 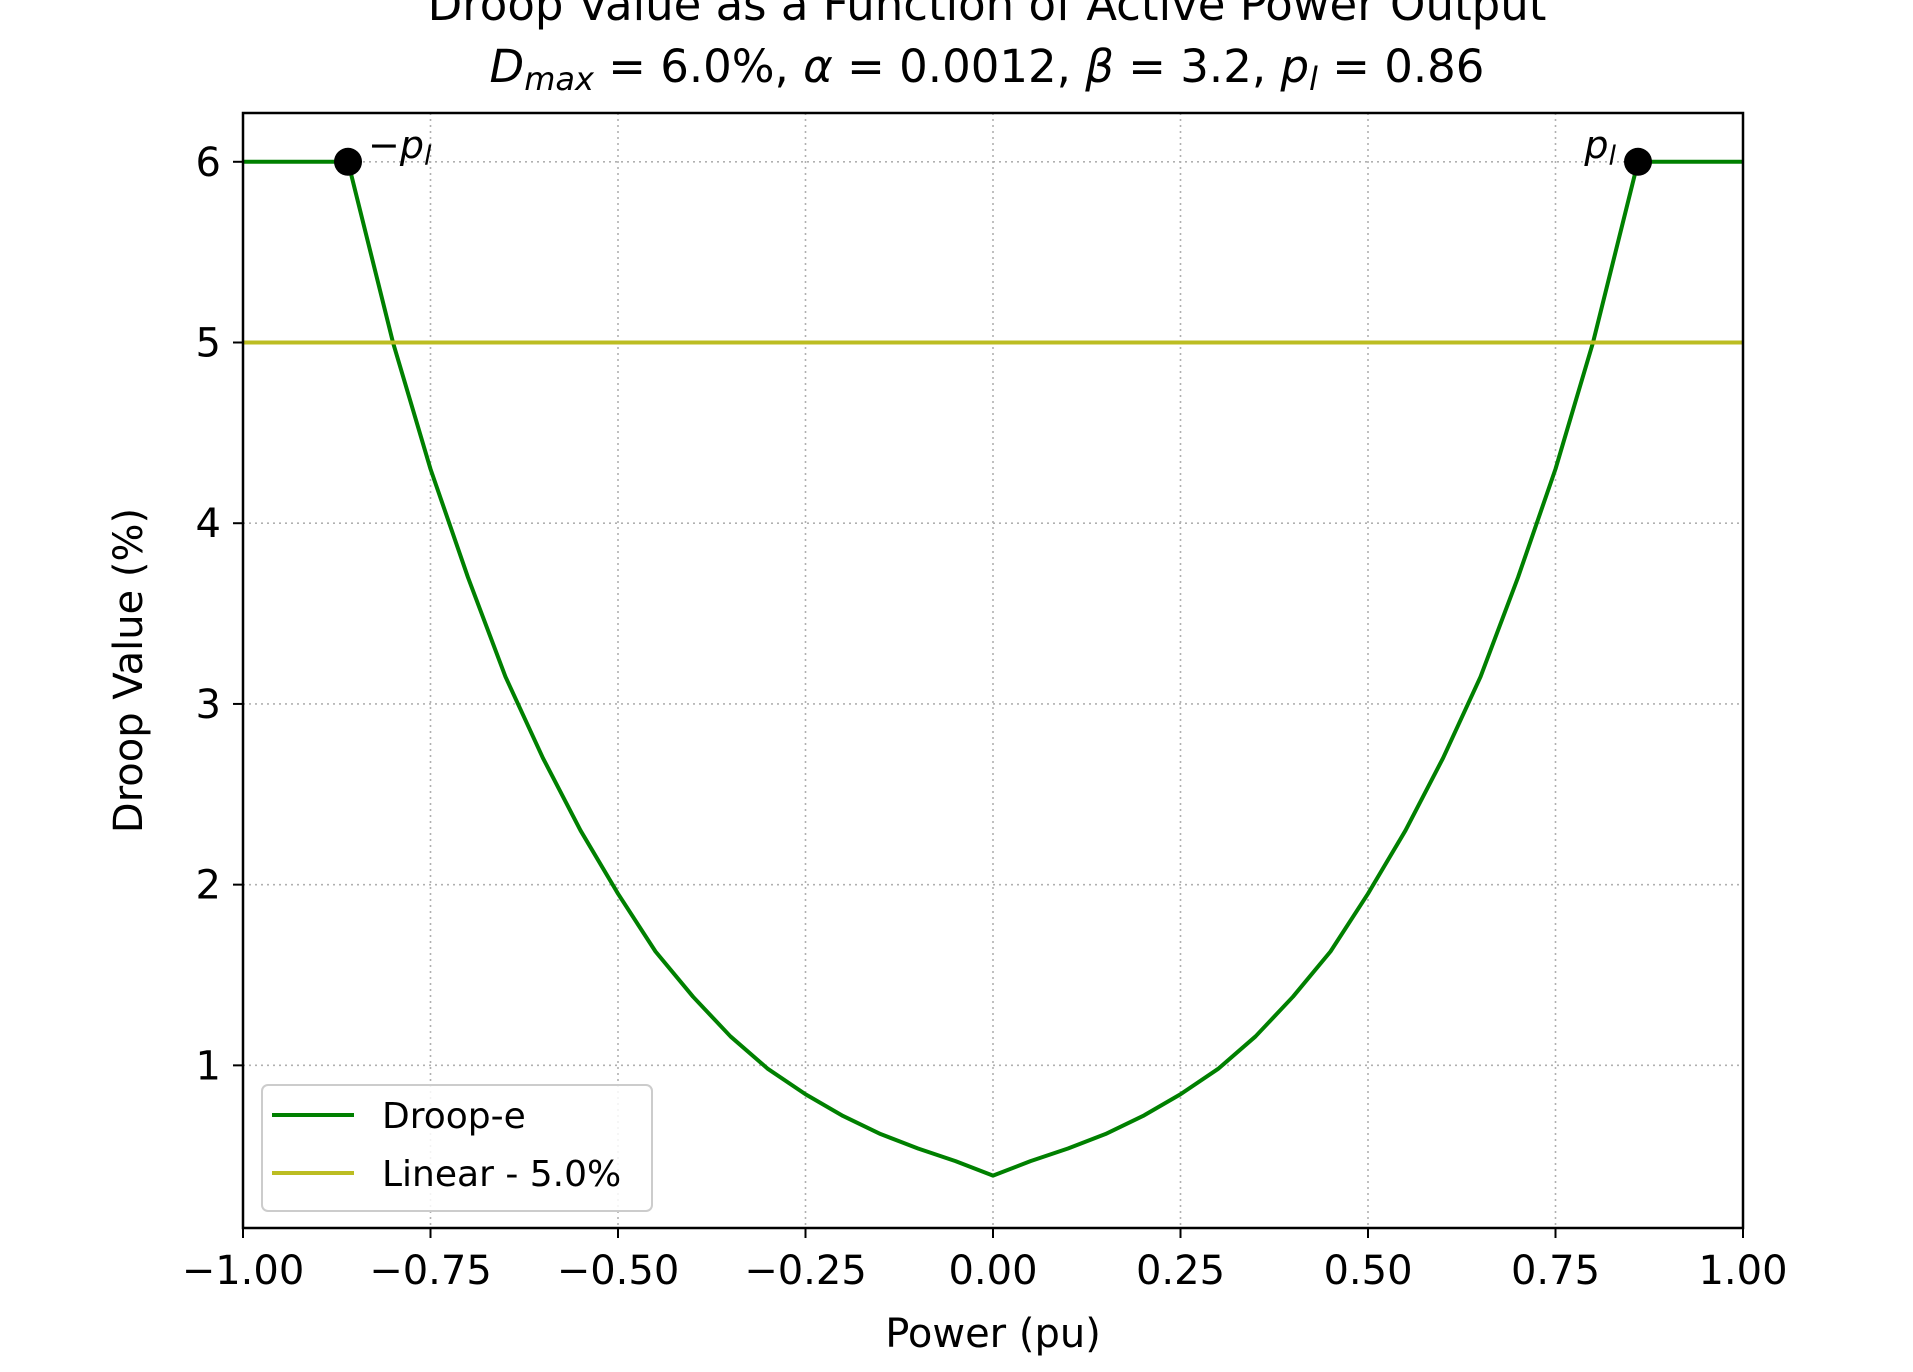 What do you see at coordinates (805, 1271) in the screenshot?
I see `x-tick-label: −0.25` at bounding box center [805, 1271].